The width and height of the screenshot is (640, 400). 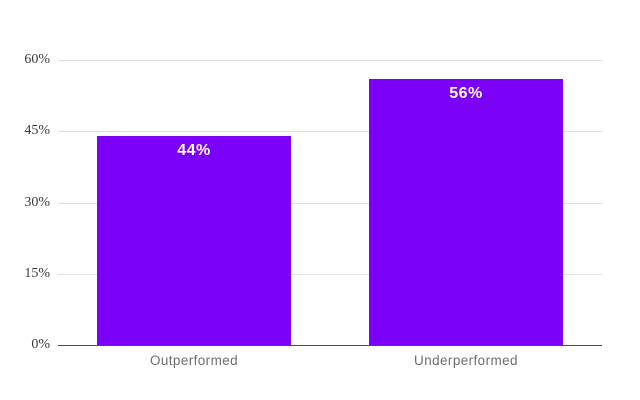 I want to click on y-axis: 0% 15% 30% 45% 60%, so click(x=25, y=200).